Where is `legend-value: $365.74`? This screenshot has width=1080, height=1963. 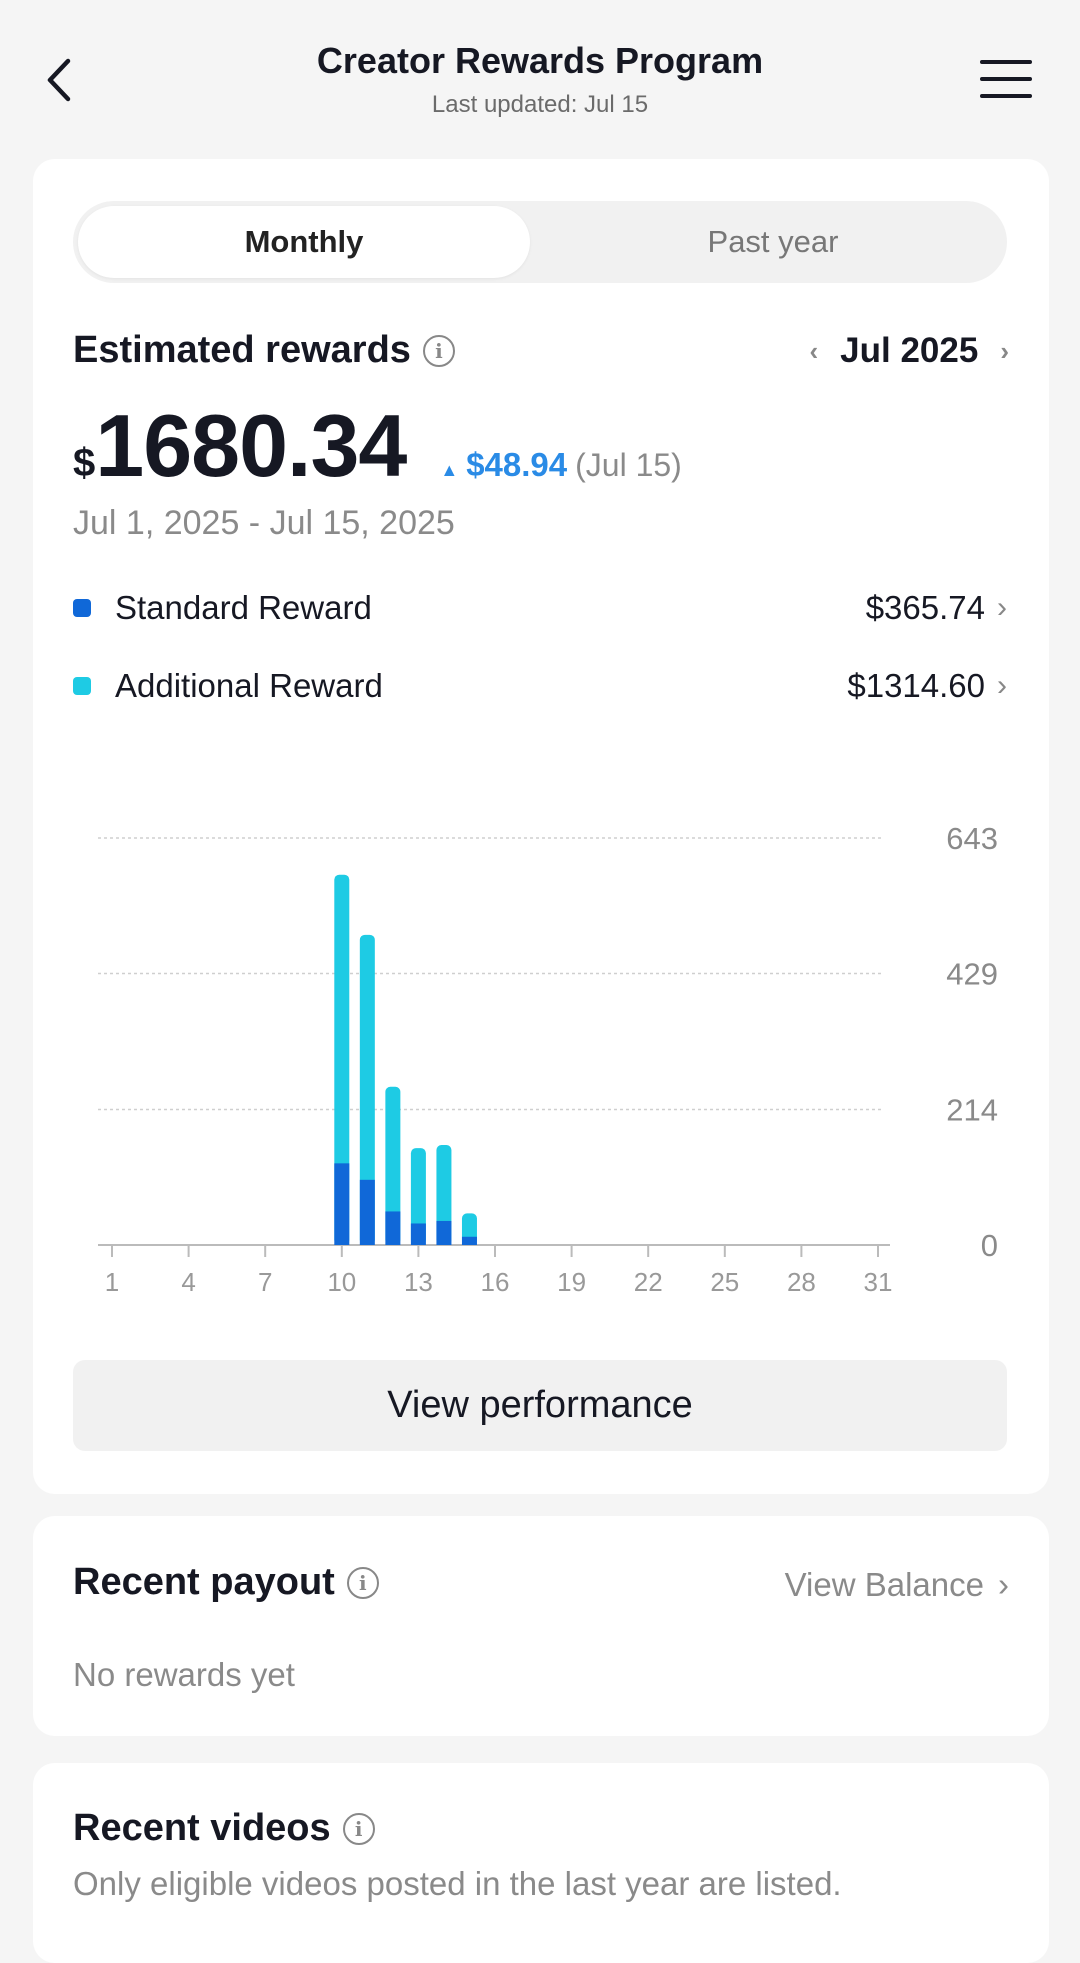
legend-value: $365.74 is located at coordinates (925, 607).